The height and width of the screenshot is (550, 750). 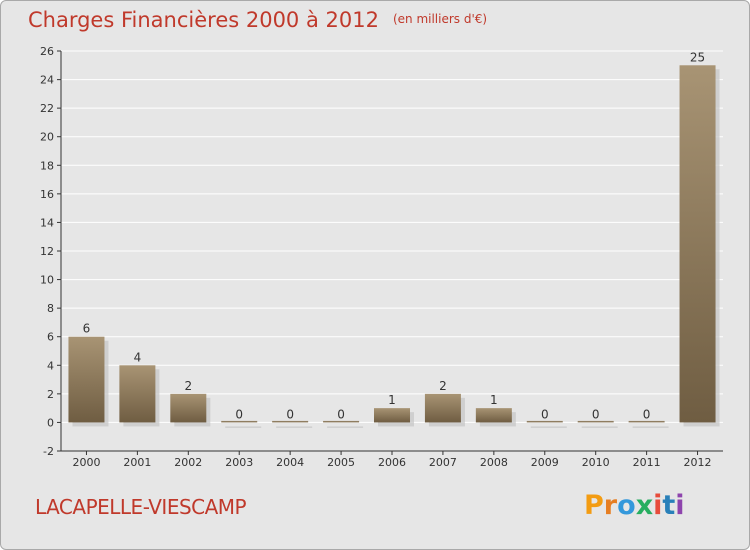 What do you see at coordinates (239, 414) in the screenshot?
I see `data-label-2003: 0` at bounding box center [239, 414].